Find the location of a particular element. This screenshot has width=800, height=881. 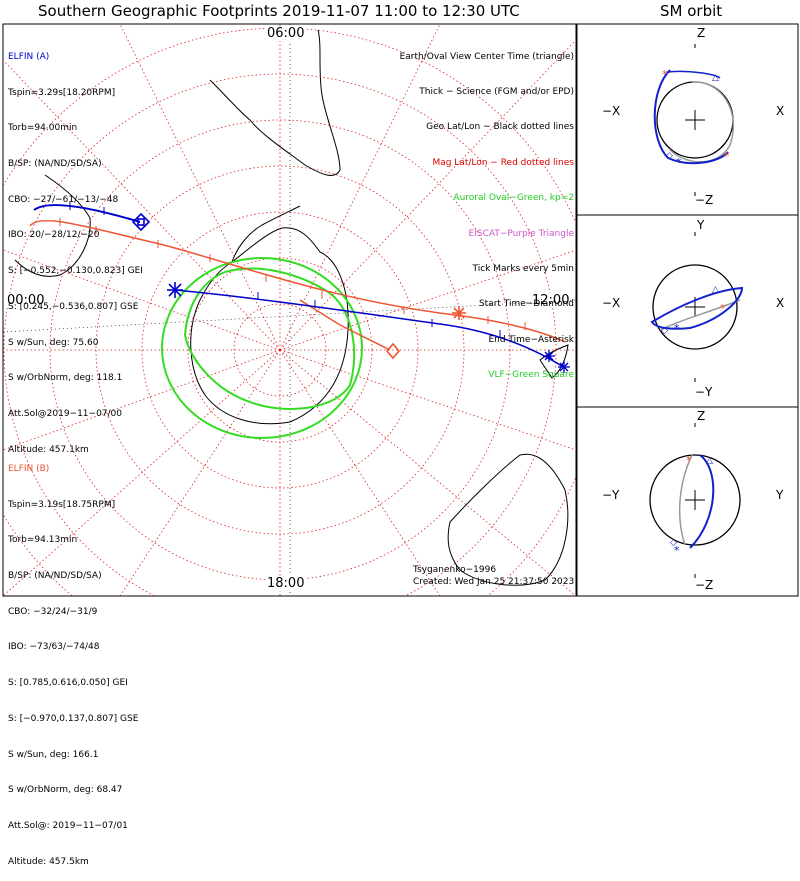

elfin-a-line: S w/Sun, deg: 75.60 is located at coordinates (53, 342).